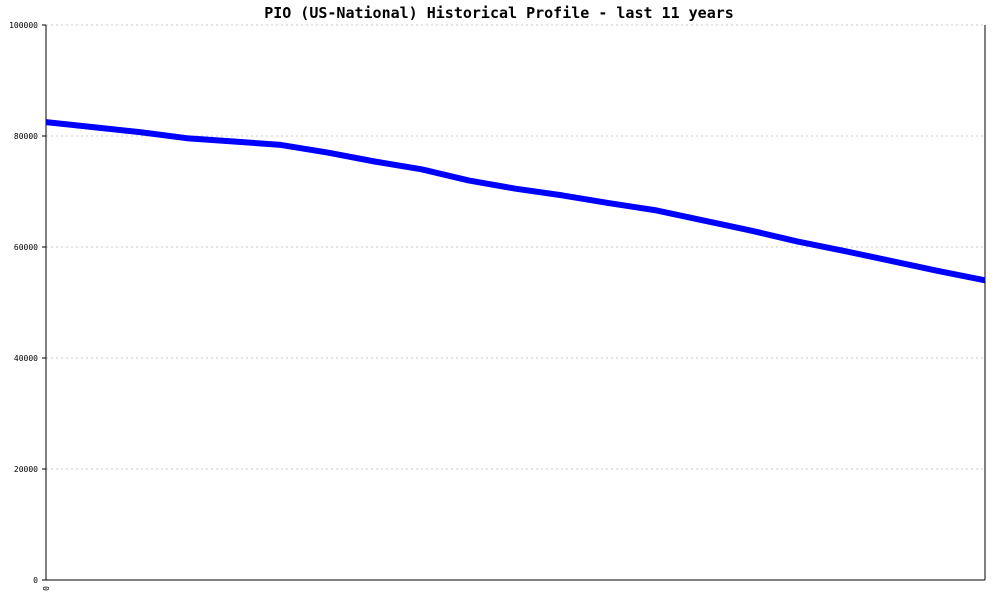 The width and height of the screenshot is (1000, 600). Describe the element at coordinates (35, 580) in the screenshot. I see `y-tick-label: 0` at that location.